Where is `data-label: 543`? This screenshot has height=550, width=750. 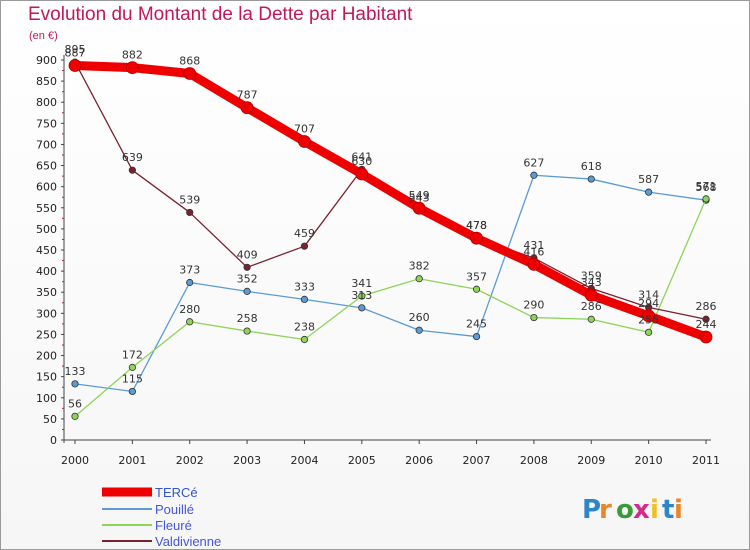 data-label: 543 is located at coordinates (419, 198).